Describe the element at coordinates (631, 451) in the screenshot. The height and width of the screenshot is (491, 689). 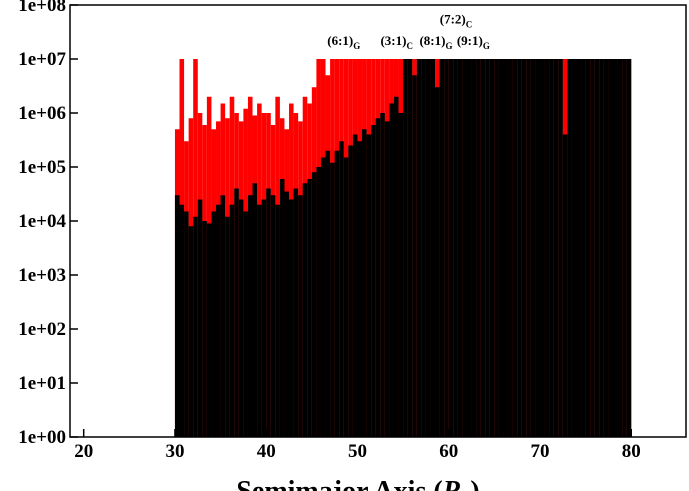
I see `x-tick-label: 80` at that location.